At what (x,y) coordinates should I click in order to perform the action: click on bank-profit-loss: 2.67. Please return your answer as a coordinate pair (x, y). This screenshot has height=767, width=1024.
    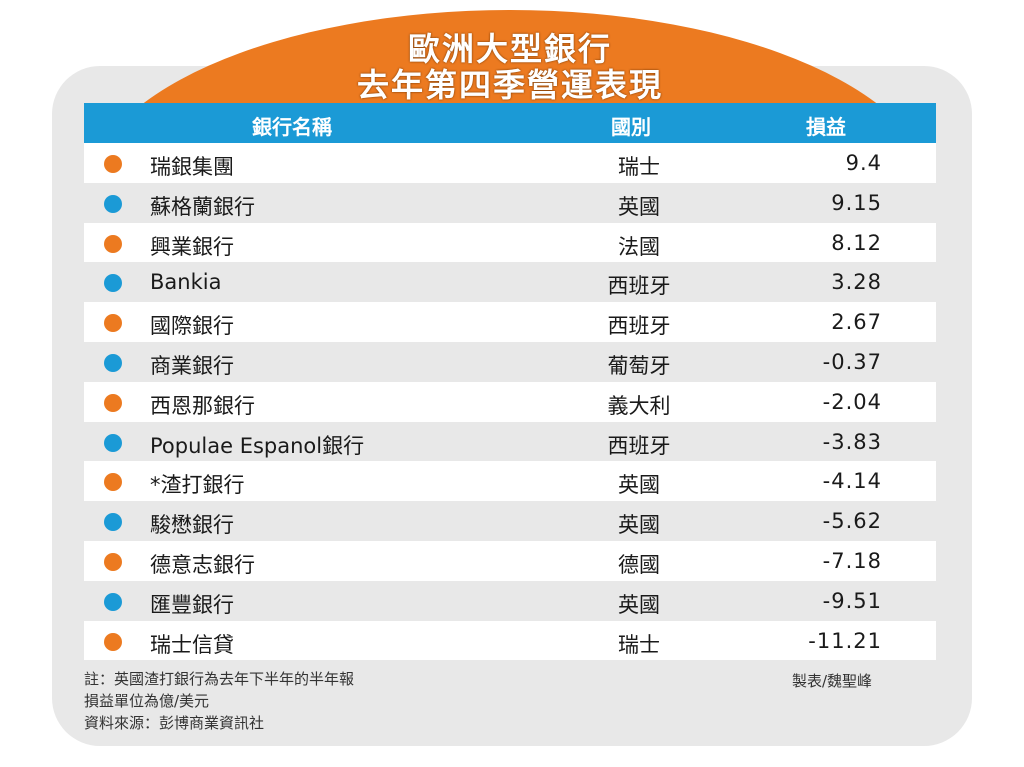
    Looking at the image, I should click on (856, 322).